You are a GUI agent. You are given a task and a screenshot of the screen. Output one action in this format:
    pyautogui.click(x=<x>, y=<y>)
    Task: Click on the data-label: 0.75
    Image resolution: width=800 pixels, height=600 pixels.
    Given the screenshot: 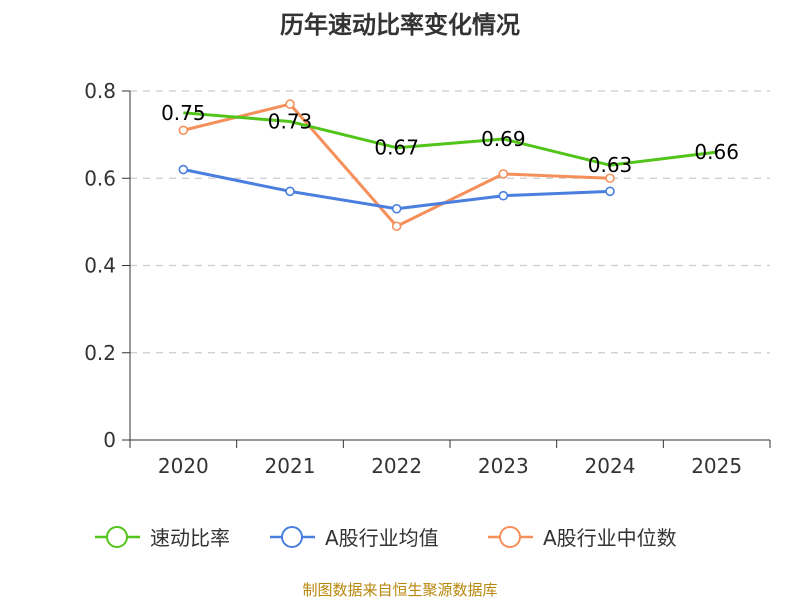 What is the action you would take?
    pyautogui.click(x=183, y=113)
    